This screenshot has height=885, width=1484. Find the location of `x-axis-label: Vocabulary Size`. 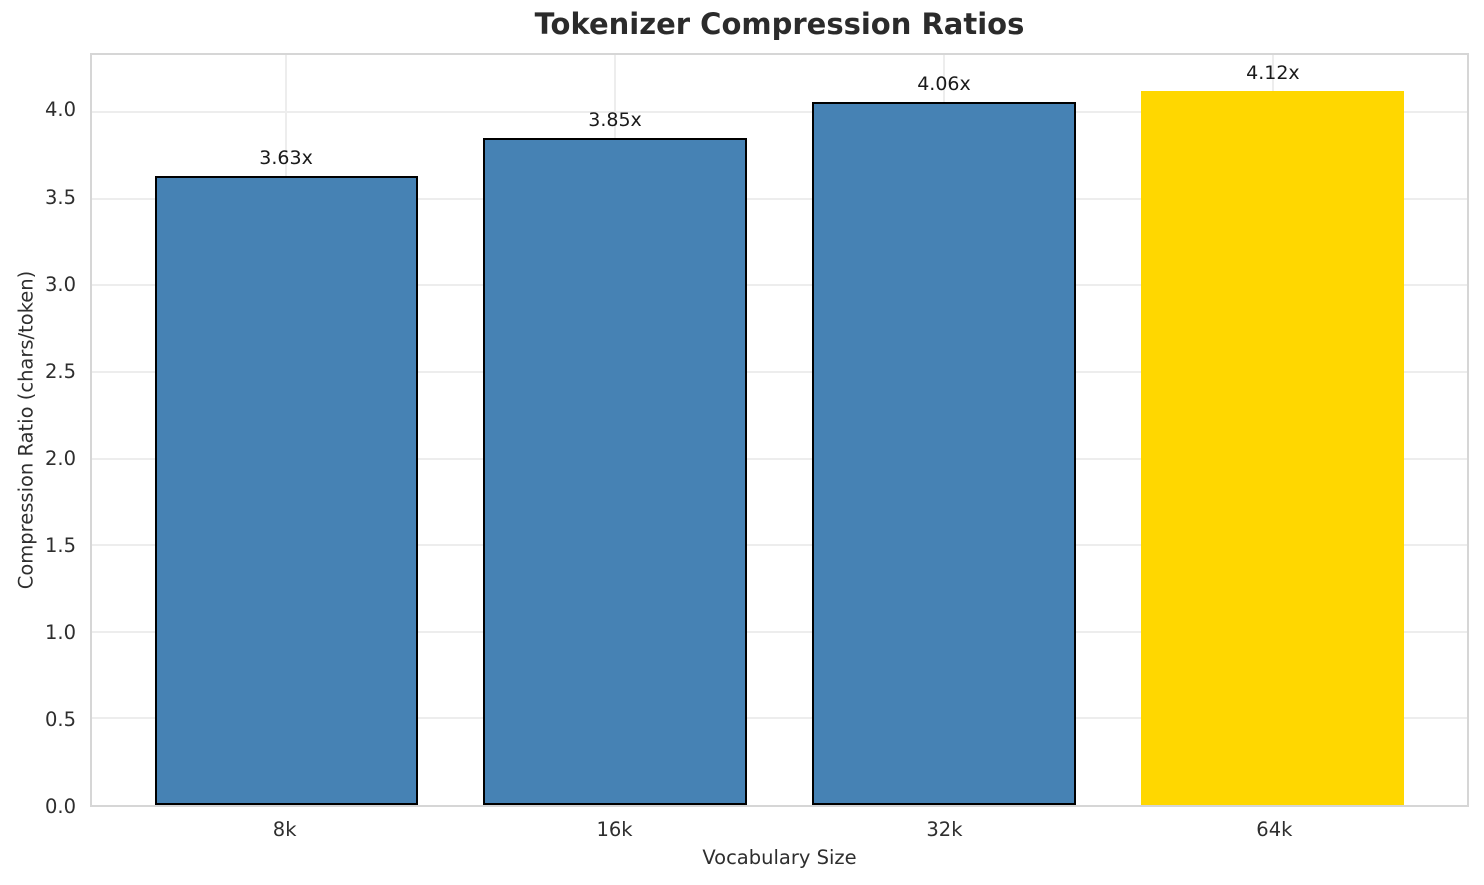

x-axis-label: Vocabulary Size is located at coordinates (779, 857).